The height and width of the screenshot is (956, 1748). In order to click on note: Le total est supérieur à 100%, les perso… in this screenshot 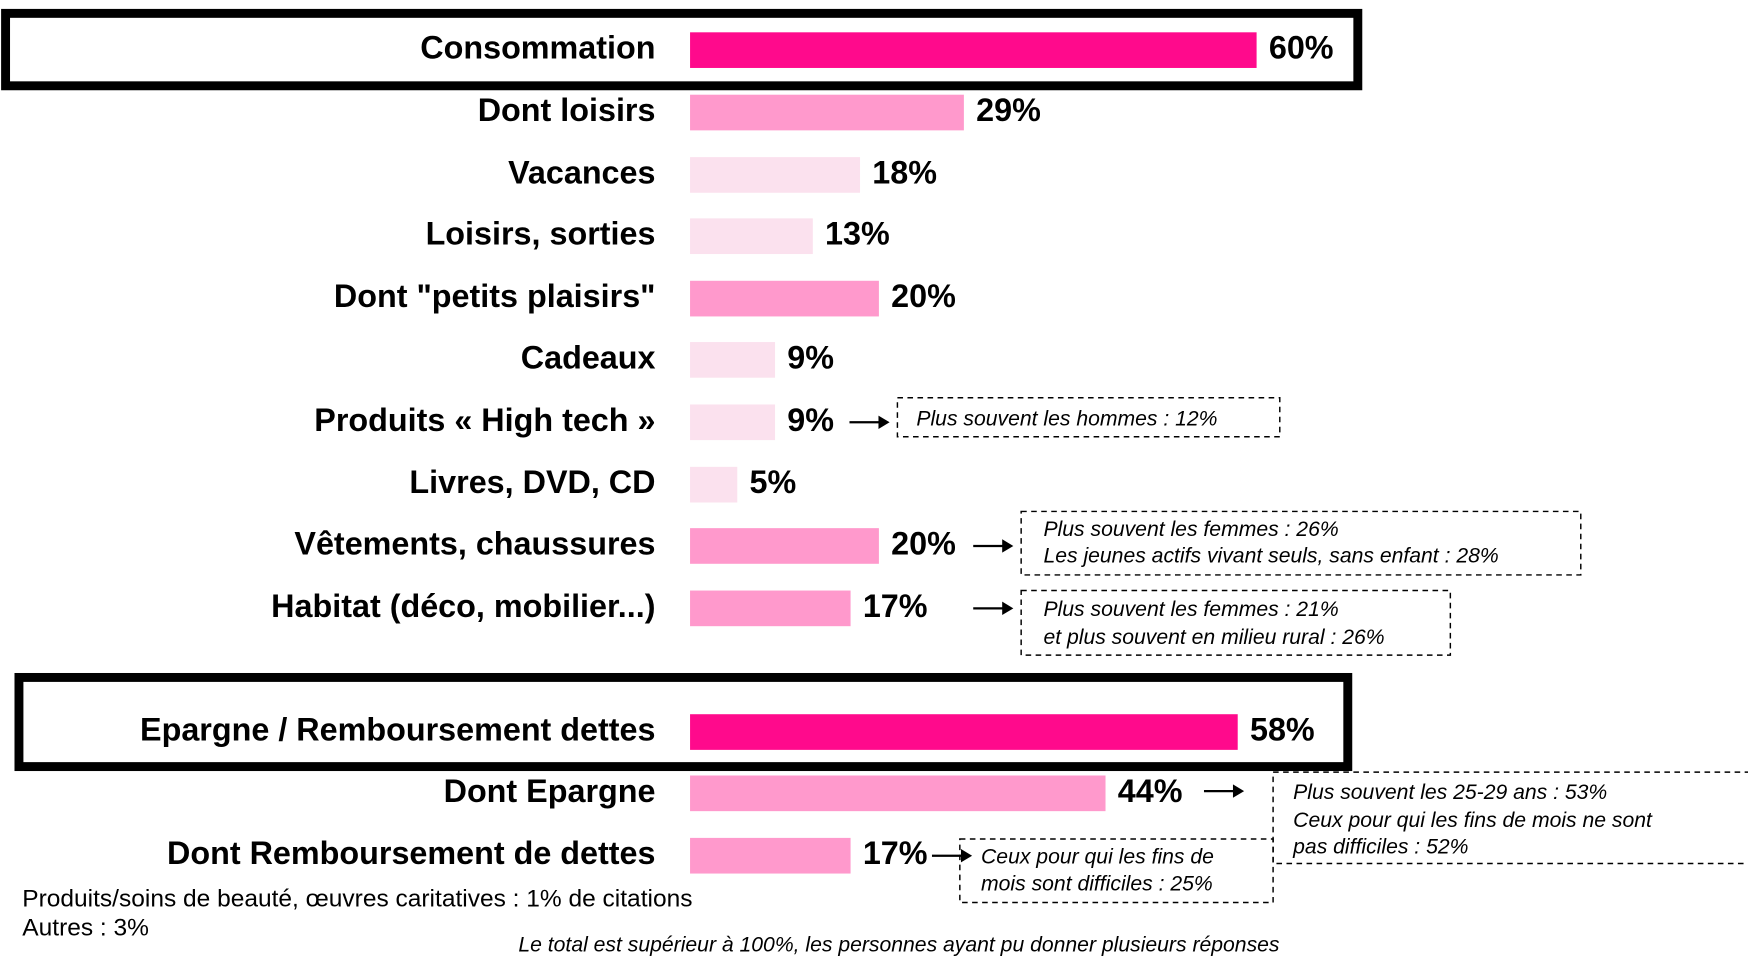, I will do `click(899, 945)`.